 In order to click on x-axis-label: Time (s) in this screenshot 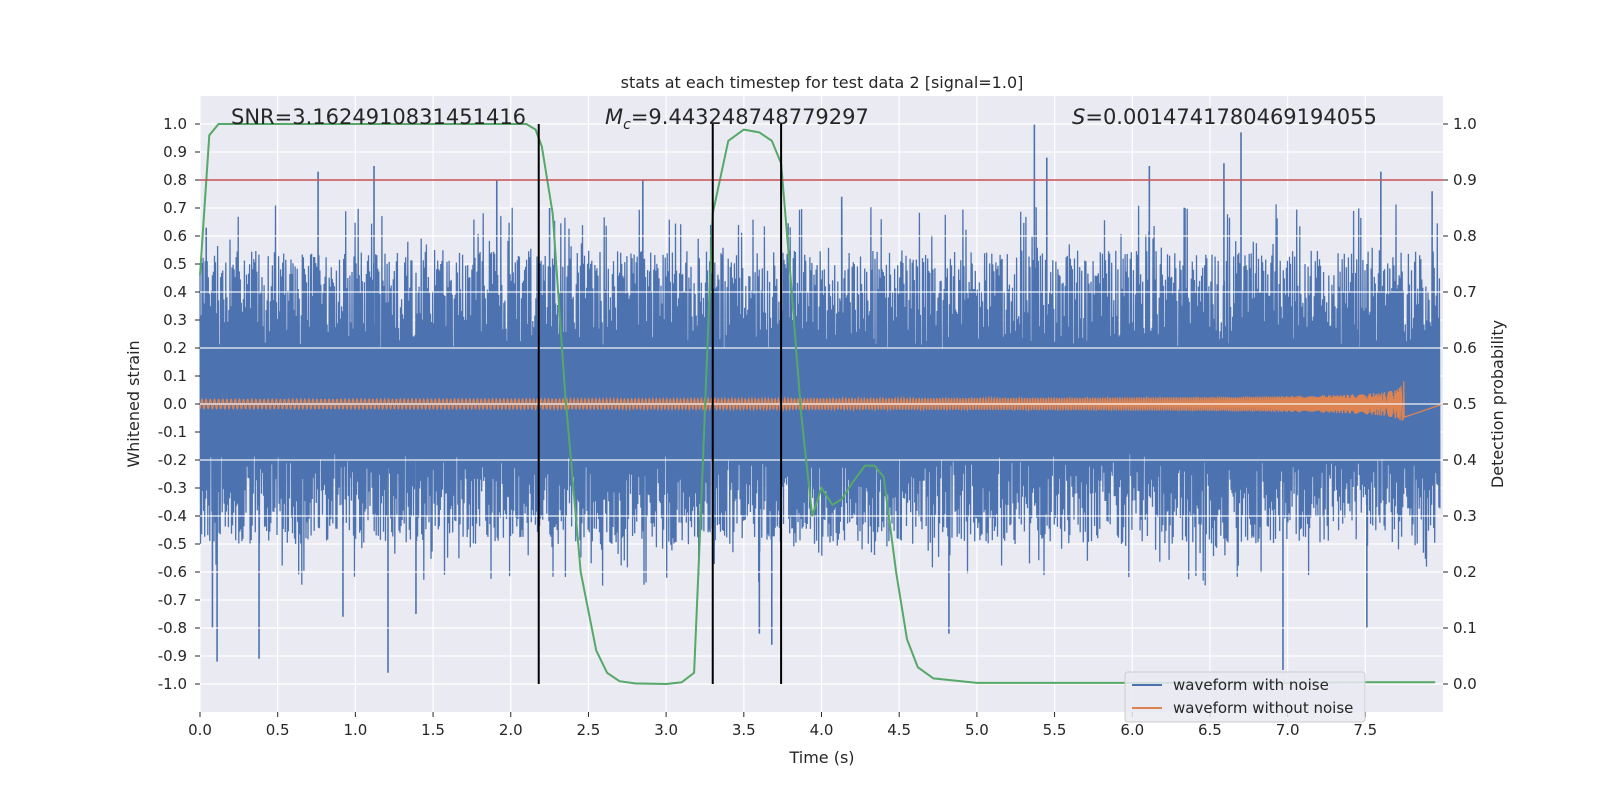, I will do `click(821, 757)`.